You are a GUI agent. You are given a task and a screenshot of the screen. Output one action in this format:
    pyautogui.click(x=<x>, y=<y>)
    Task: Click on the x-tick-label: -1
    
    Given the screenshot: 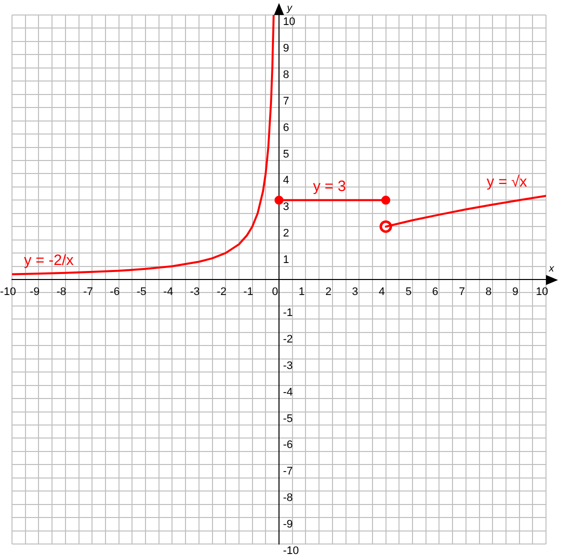 What is the action you would take?
    pyautogui.click(x=248, y=292)
    